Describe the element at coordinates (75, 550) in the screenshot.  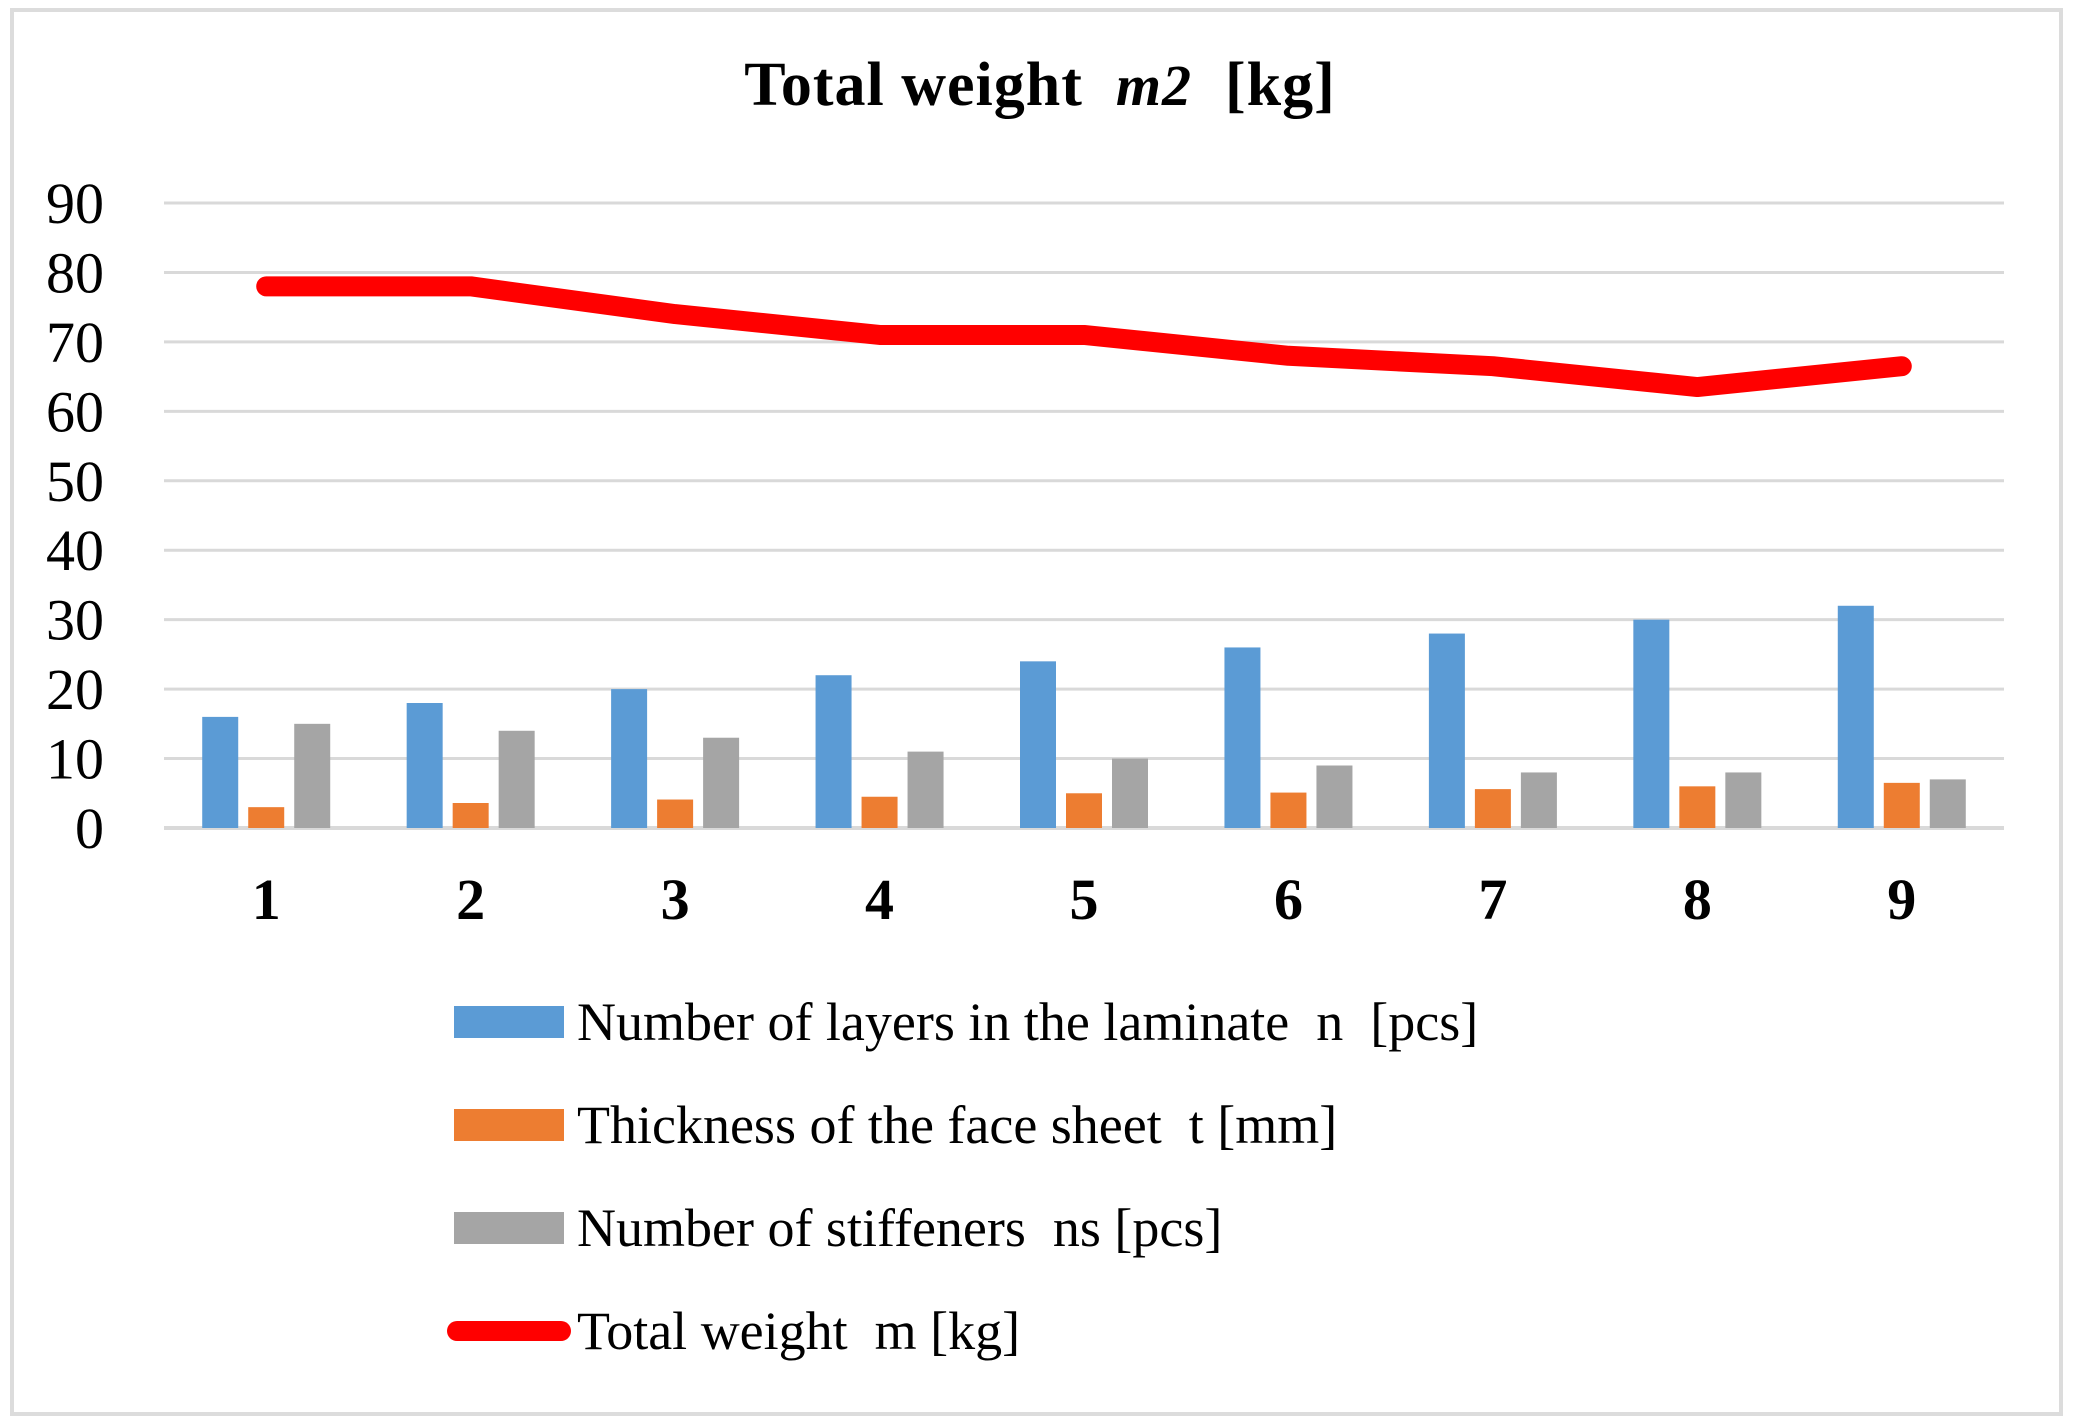
I see `y-tick-label: 40` at that location.